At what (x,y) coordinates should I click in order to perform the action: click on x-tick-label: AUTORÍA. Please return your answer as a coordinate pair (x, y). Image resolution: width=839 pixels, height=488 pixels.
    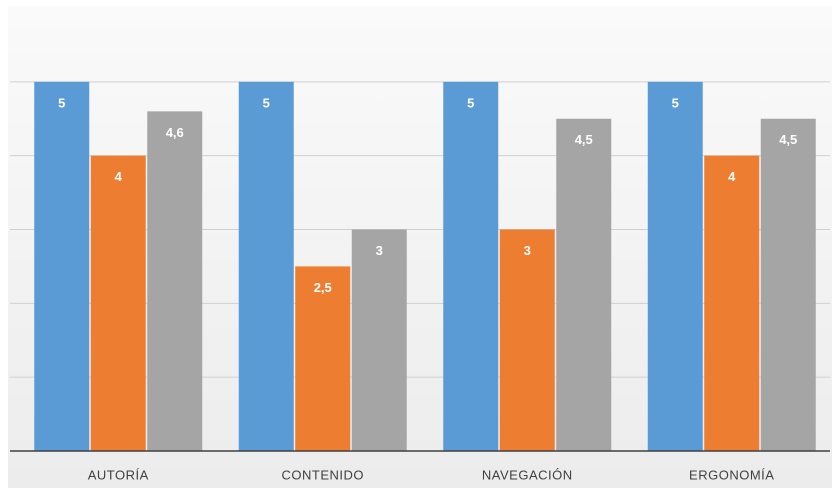
    Looking at the image, I should click on (118, 474).